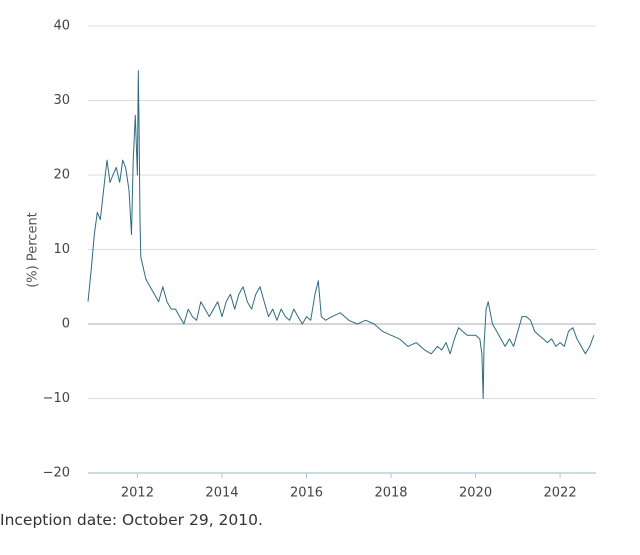 The image size is (640, 555). I want to click on x-tick-labels: 2012 2014 2016 2018 2020 2022, so click(349, 487).